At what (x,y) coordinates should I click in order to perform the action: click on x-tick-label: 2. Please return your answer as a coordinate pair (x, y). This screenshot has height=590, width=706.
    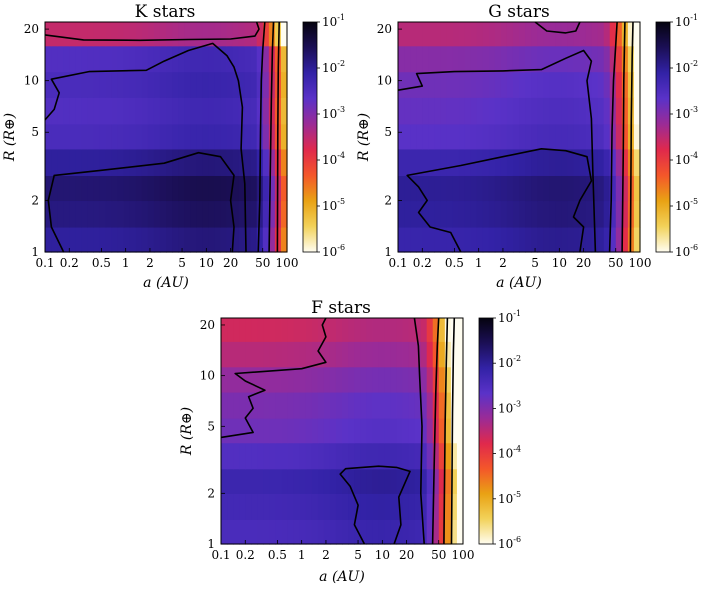
    Looking at the image, I should click on (150, 263).